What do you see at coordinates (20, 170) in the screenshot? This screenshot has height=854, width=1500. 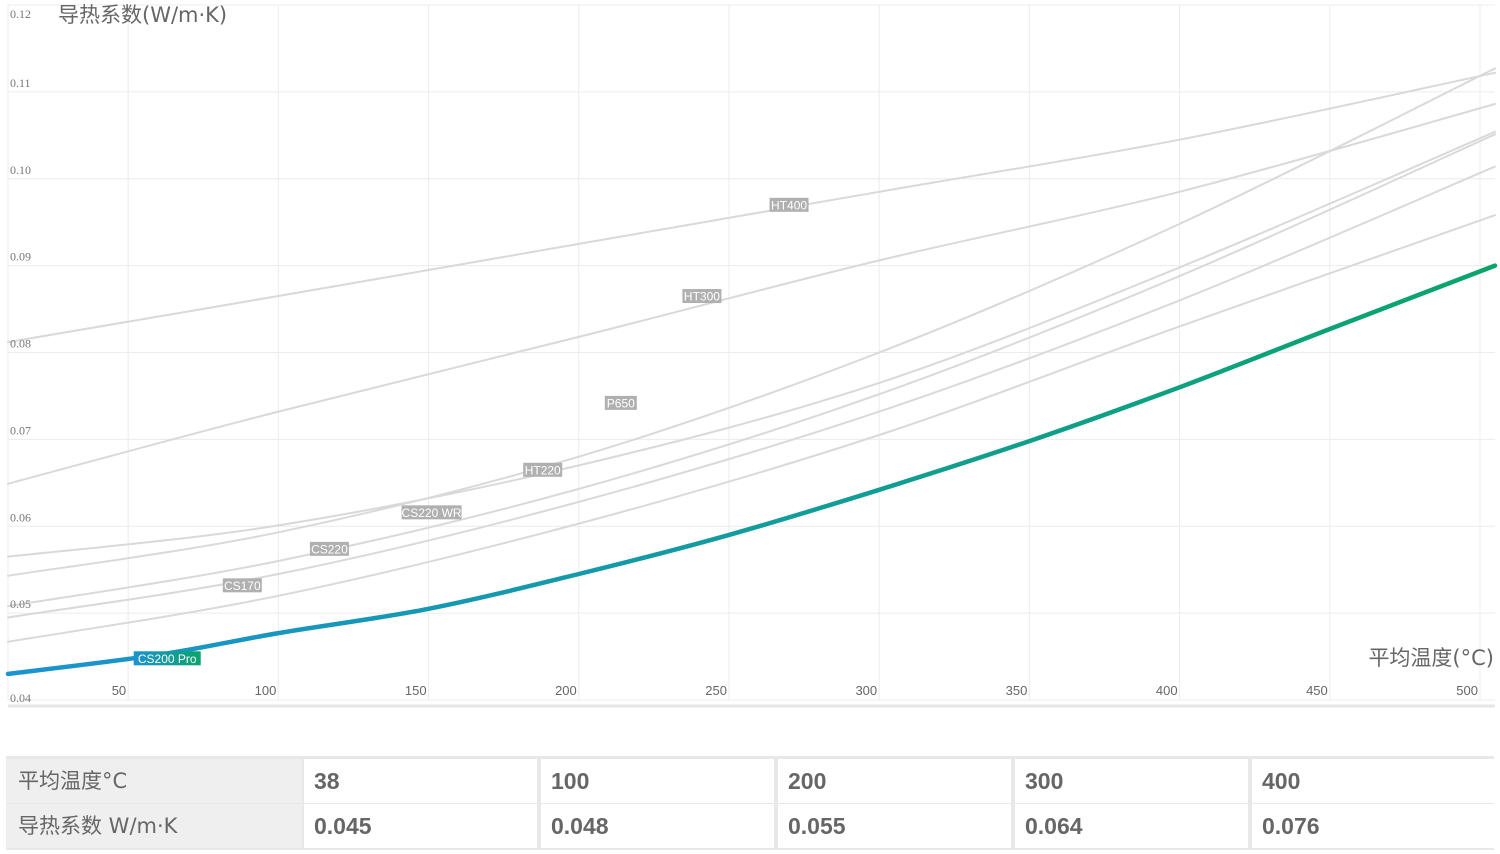 I see `y-tick-label: 0.10` at bounding box center [20, 170].